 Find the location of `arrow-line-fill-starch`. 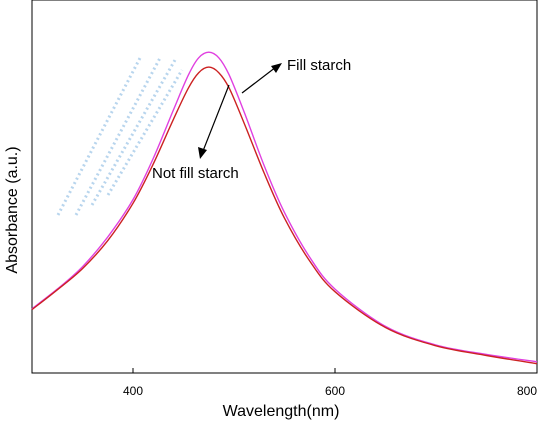

arrow-line-fill-starch is located at coordinates (259, 80).